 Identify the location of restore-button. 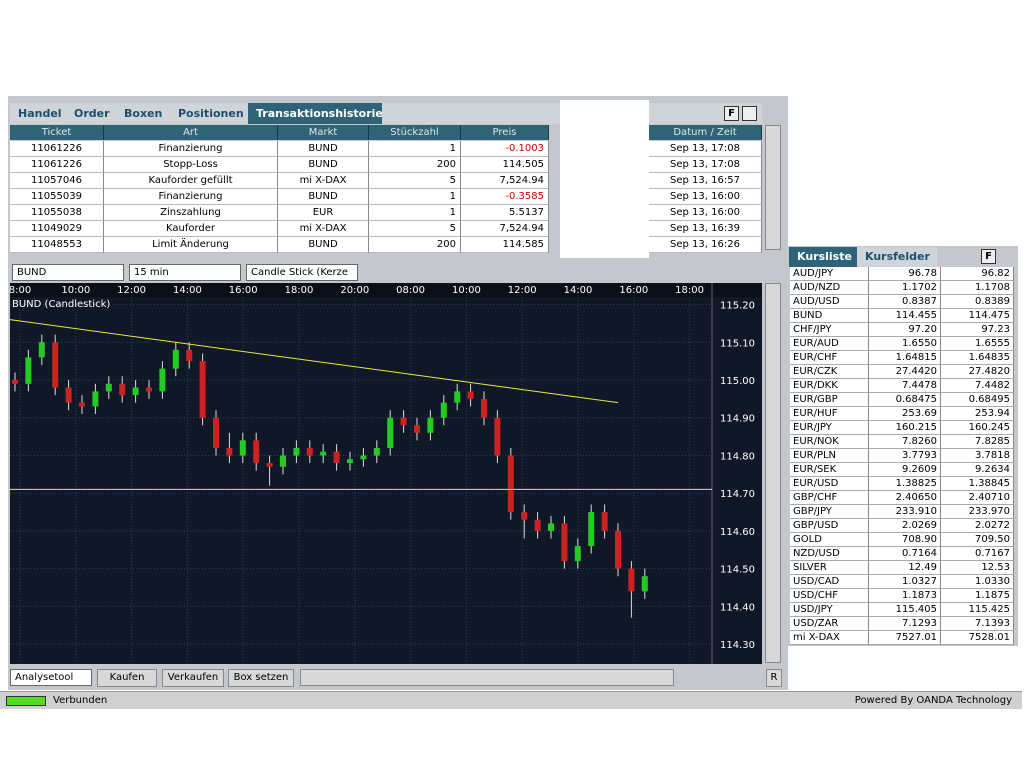
(749, 113).